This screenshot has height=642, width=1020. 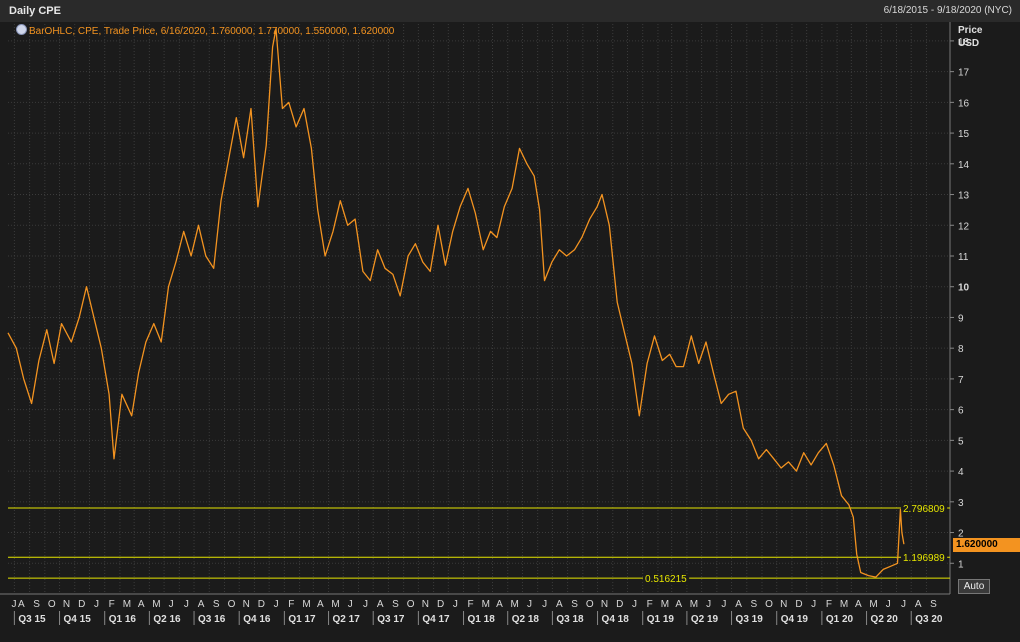 I want to click on level-label: 1.196989, so click(x=924, y=558).